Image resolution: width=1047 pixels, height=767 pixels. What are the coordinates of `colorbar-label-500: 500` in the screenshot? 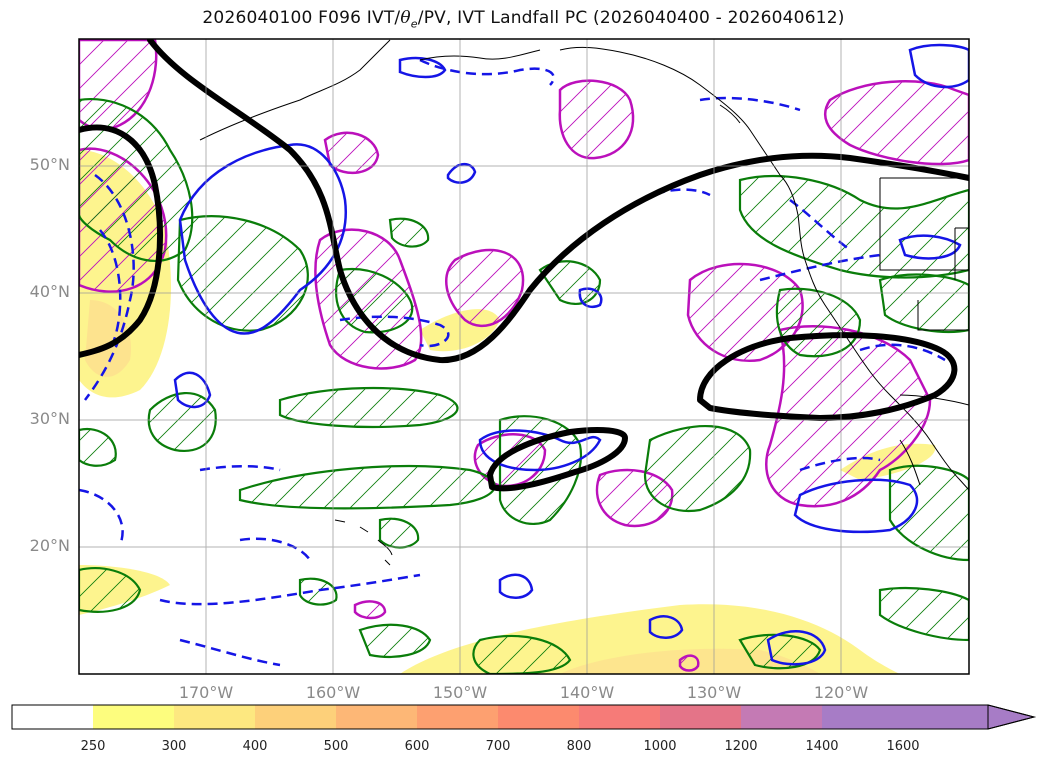 It's located at (336, 746).